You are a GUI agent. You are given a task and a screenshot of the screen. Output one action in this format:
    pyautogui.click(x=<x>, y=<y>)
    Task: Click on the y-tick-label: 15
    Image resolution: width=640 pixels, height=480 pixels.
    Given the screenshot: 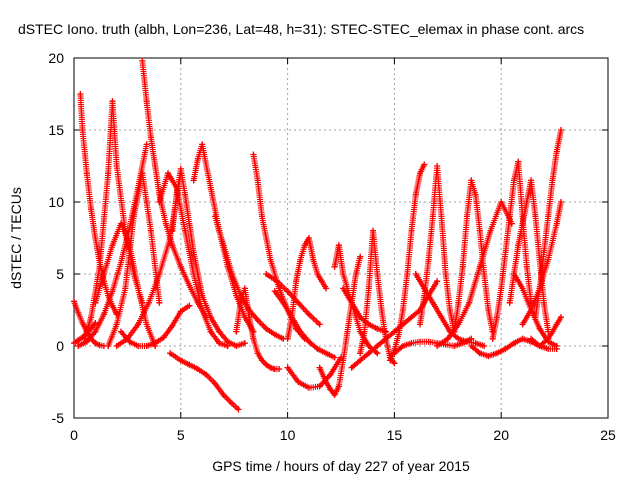 What is the action you would take?
    pyautogui.click(x=56, y=130)
    